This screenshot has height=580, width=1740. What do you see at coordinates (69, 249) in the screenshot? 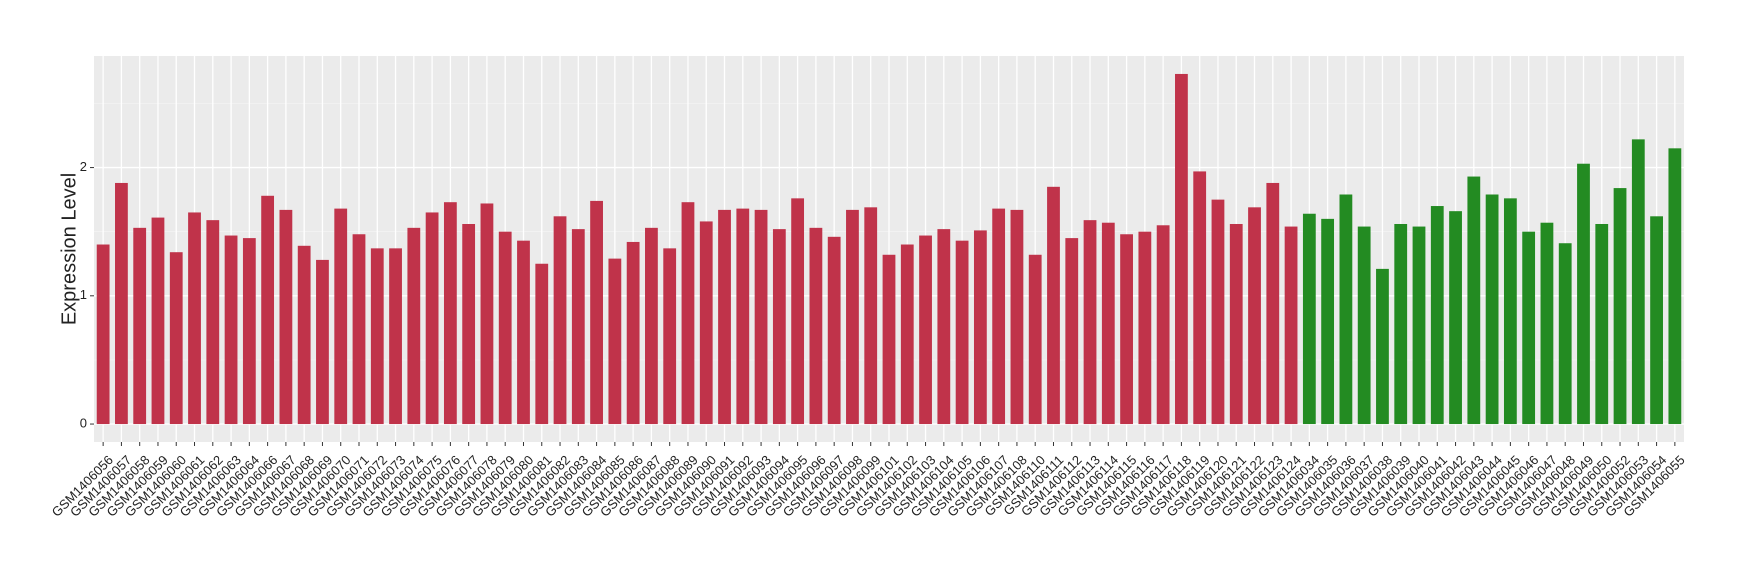
I see `y-axis-title: Expression Level` at bounding box center [69, 249].